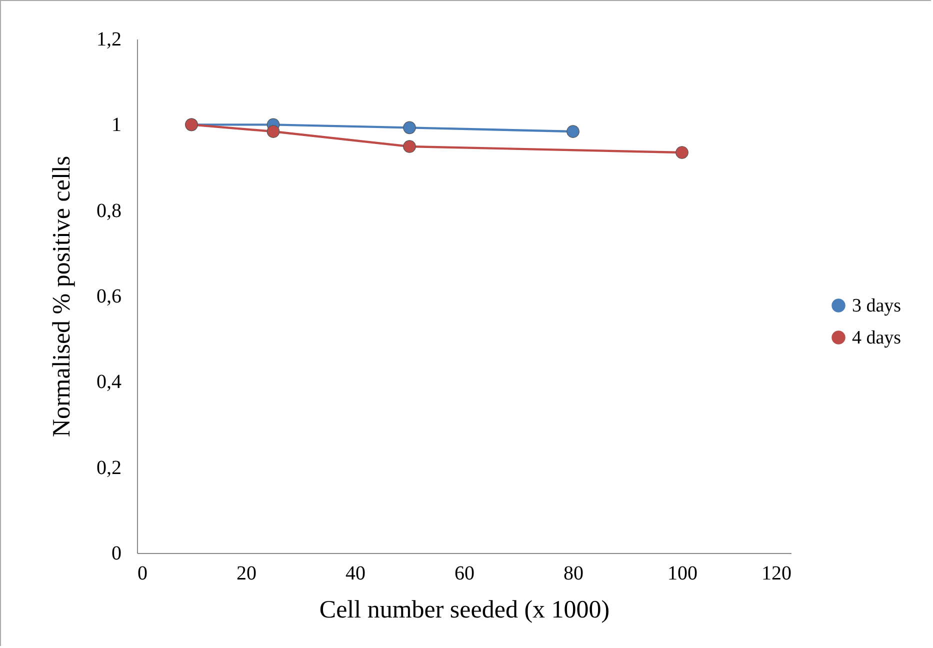 The image size is (933, 648). I want to click on y-tick-label: 0,4, so click(109, 382).